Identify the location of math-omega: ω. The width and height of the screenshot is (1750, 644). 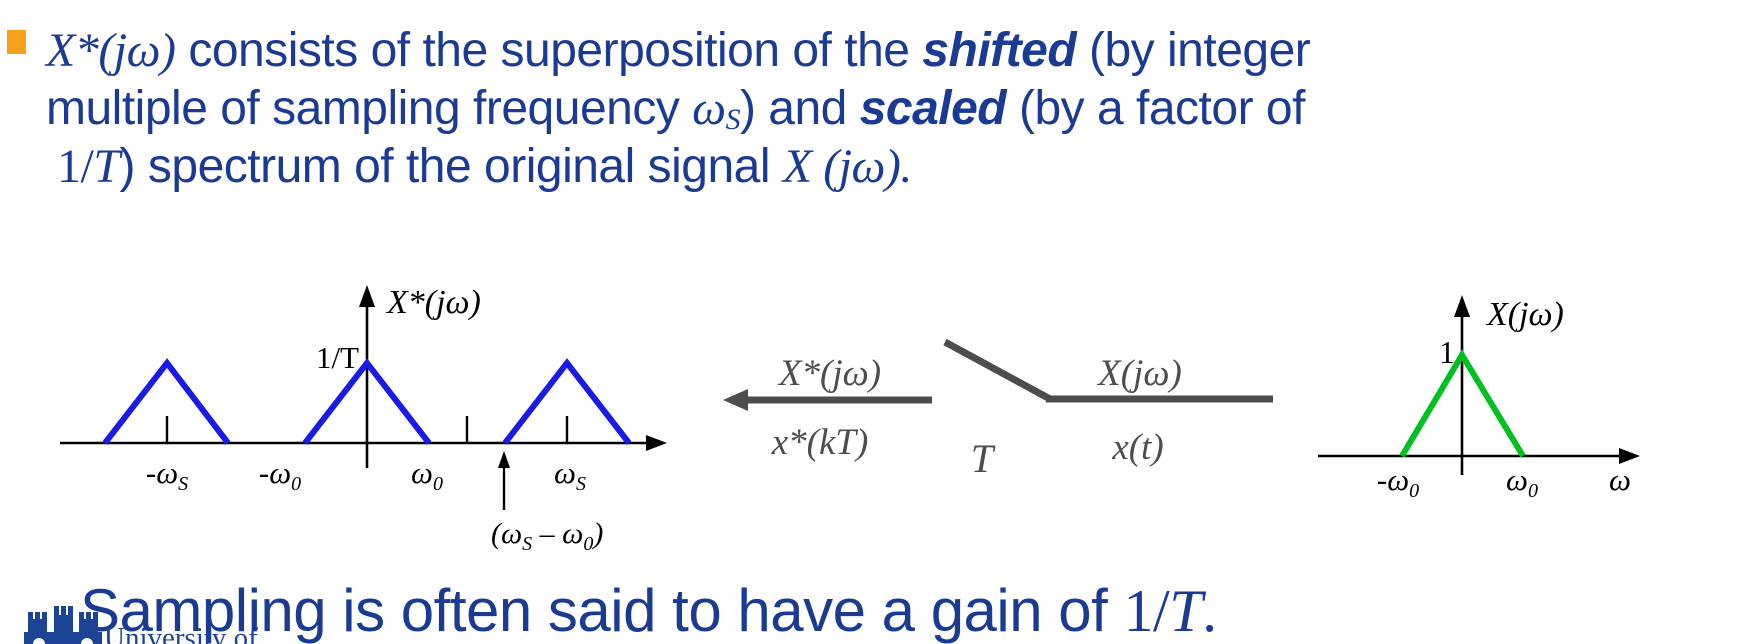
(709, 108).